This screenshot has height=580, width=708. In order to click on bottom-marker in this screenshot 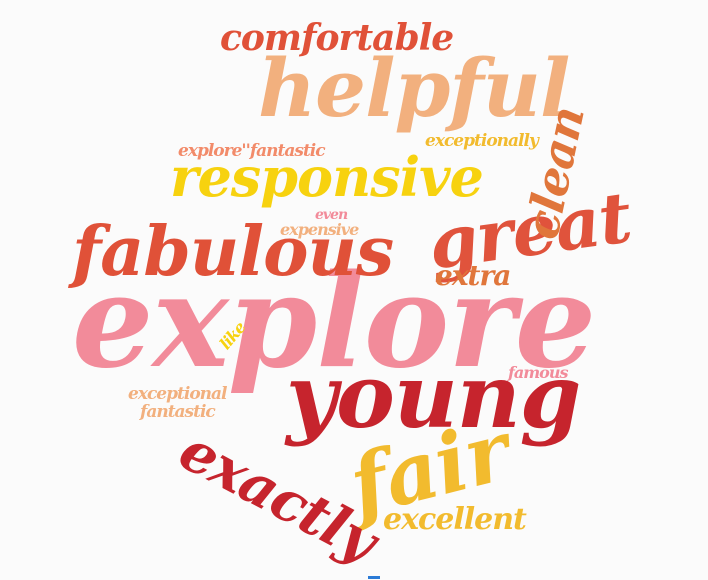, I will do `click(374, 577)`.